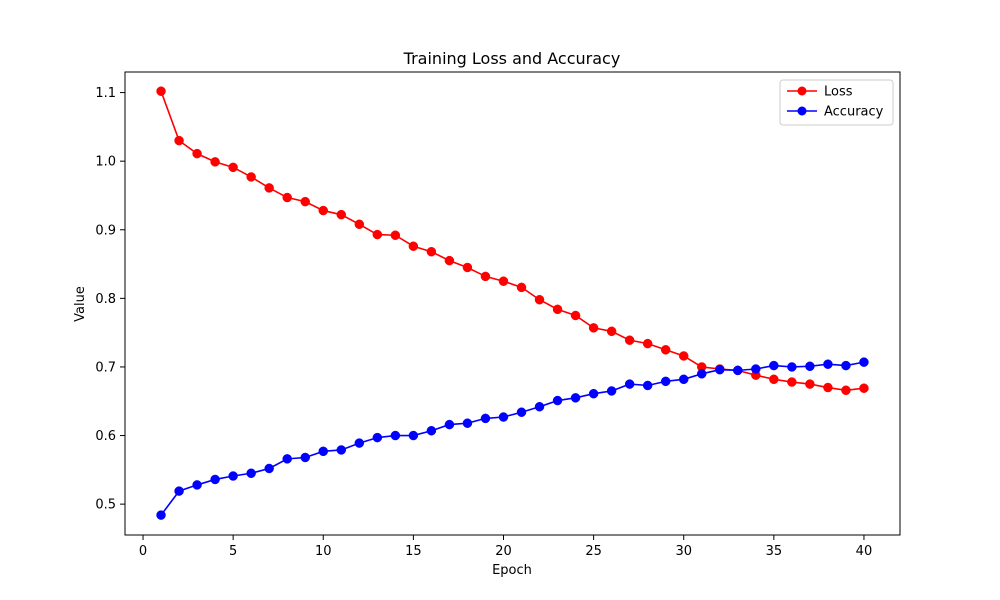 The image size is (1000, 600). I want to click on legend-loss-marker, so click(802, 91).